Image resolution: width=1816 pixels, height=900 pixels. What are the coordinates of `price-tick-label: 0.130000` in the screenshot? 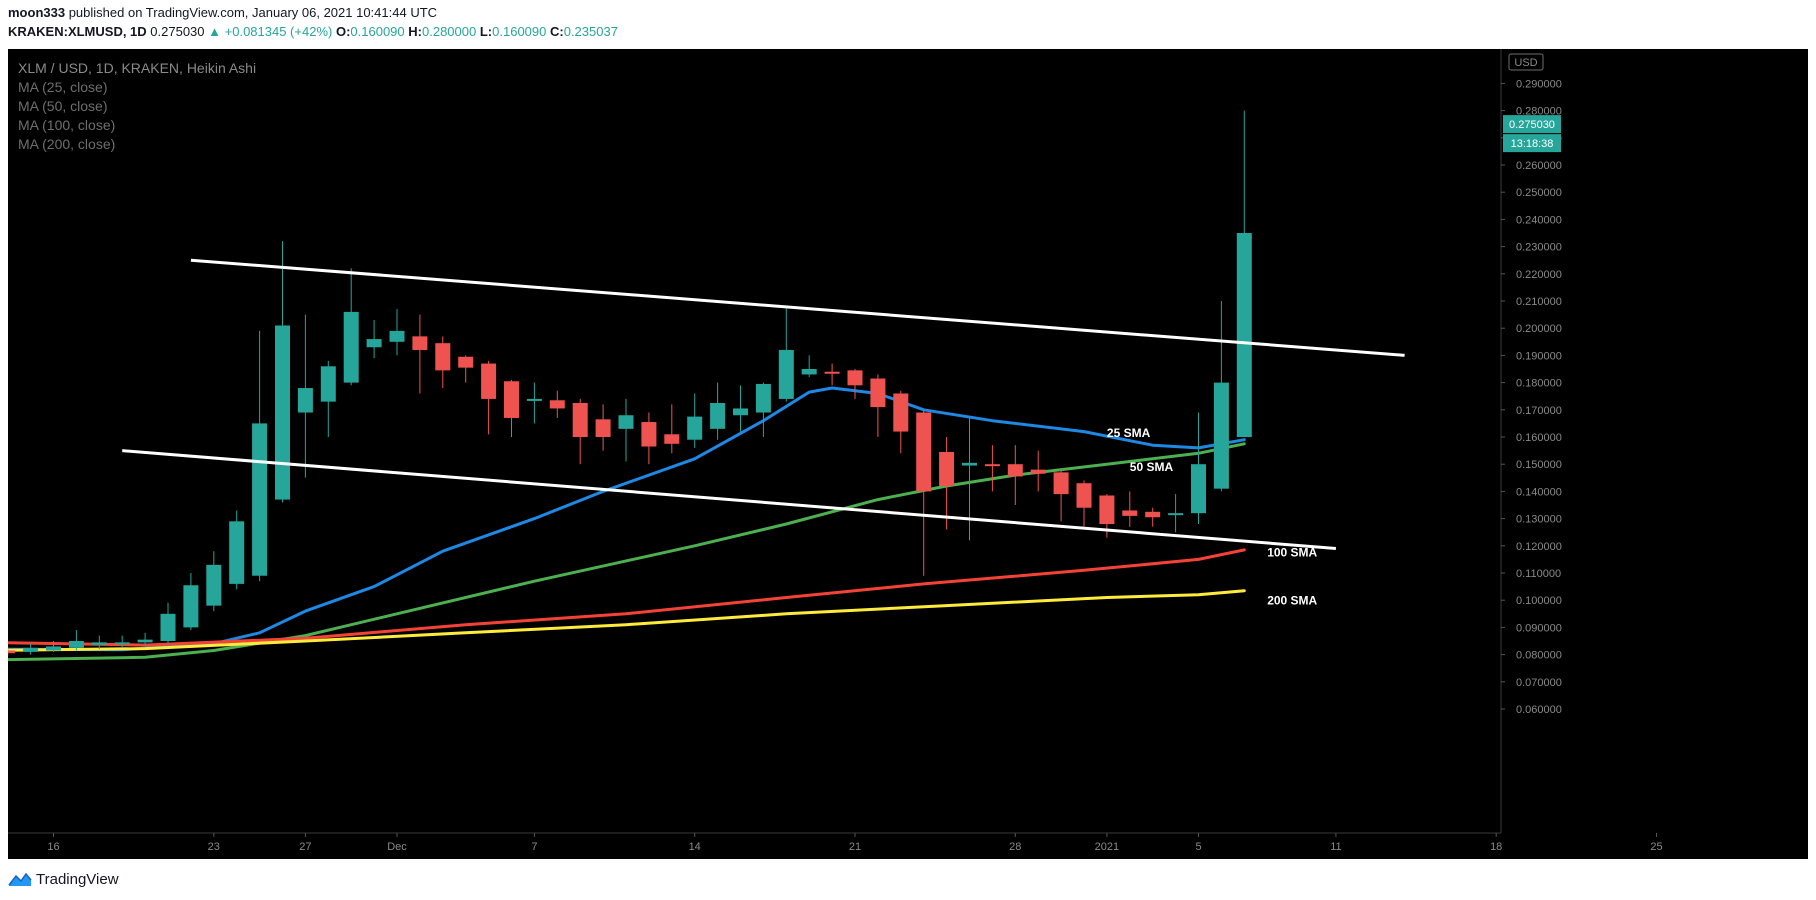 It's located at (1539, 520).